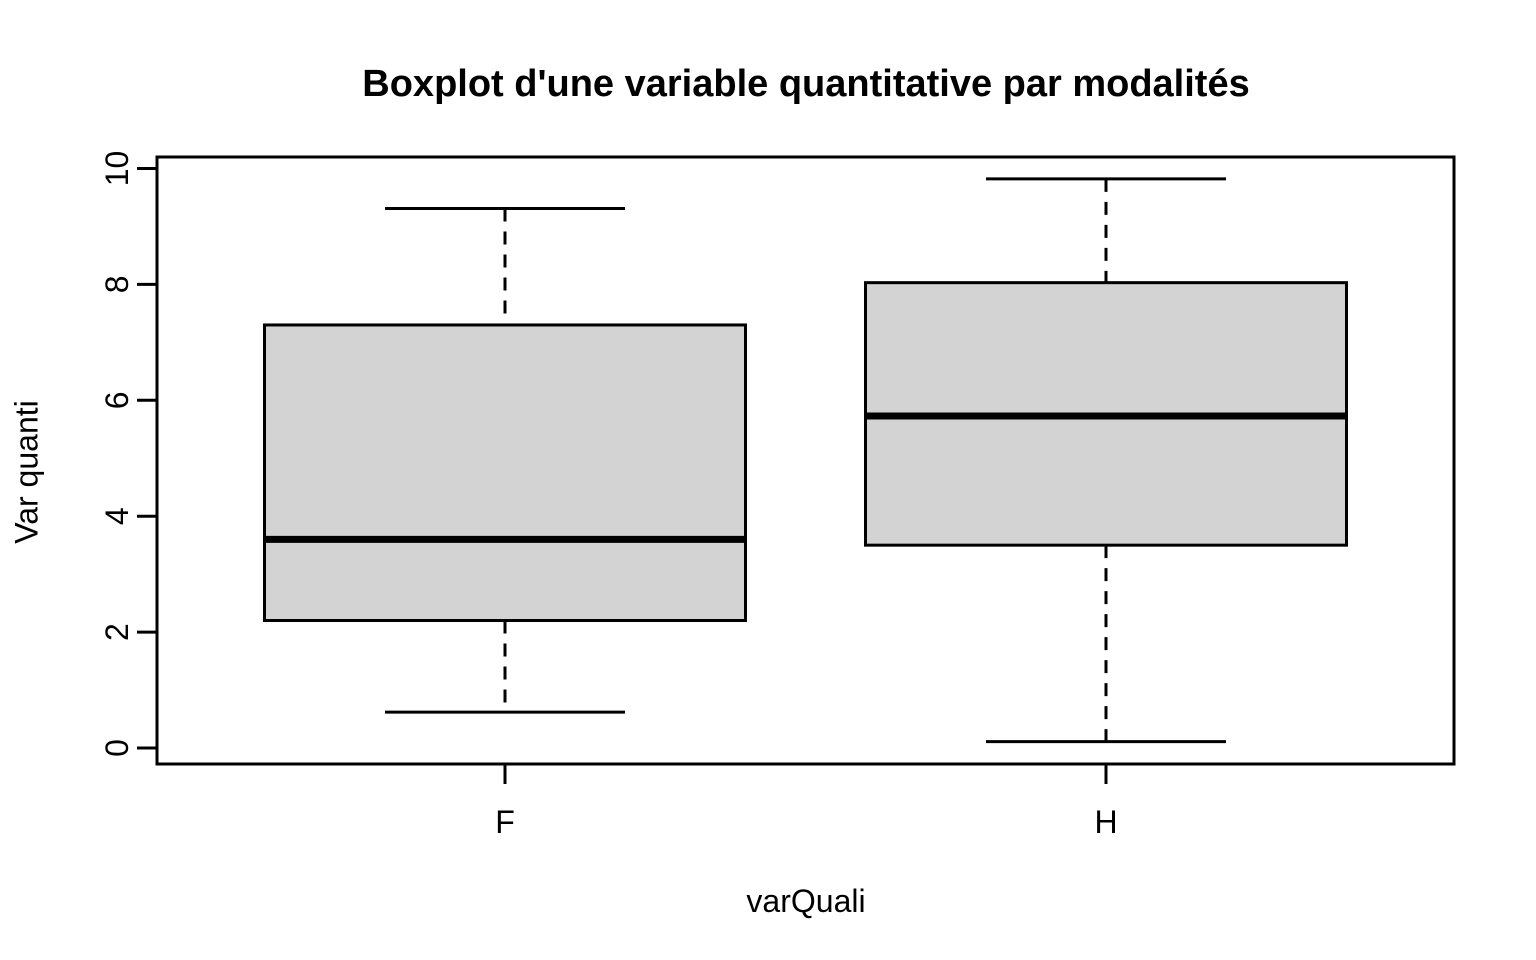 Image resolution: width=1536 pixels, height=960 pixels. I want to click on y-tick-label: 8, so click(117, 285).